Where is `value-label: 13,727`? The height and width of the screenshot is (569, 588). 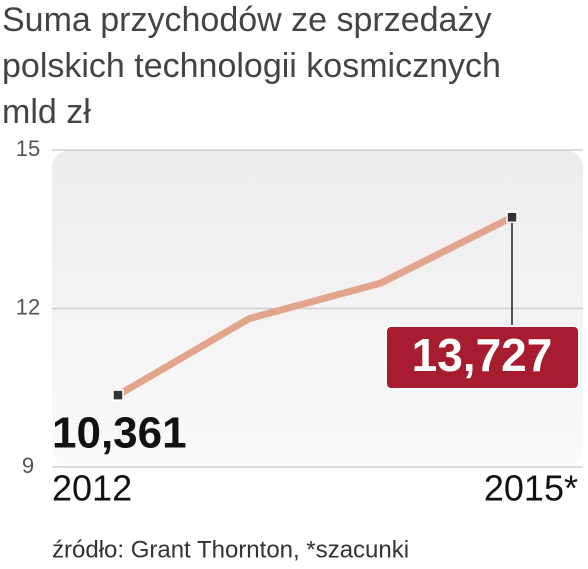
value-label: 13,727 is located at coordinates (482, 355).